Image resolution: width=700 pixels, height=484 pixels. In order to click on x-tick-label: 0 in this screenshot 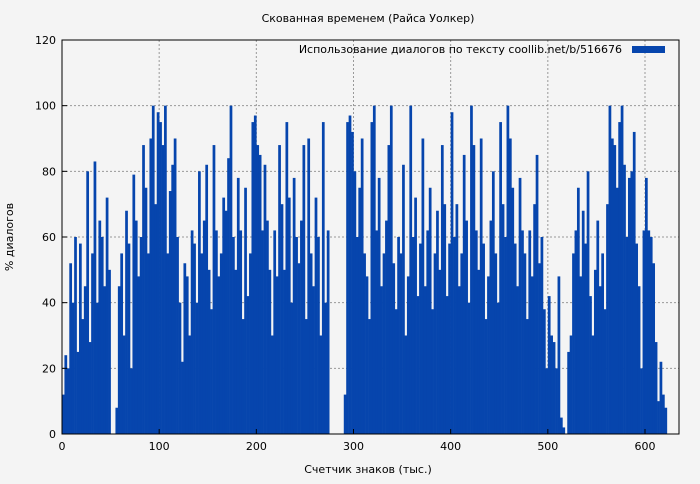, I will do `click(62, 446)`.